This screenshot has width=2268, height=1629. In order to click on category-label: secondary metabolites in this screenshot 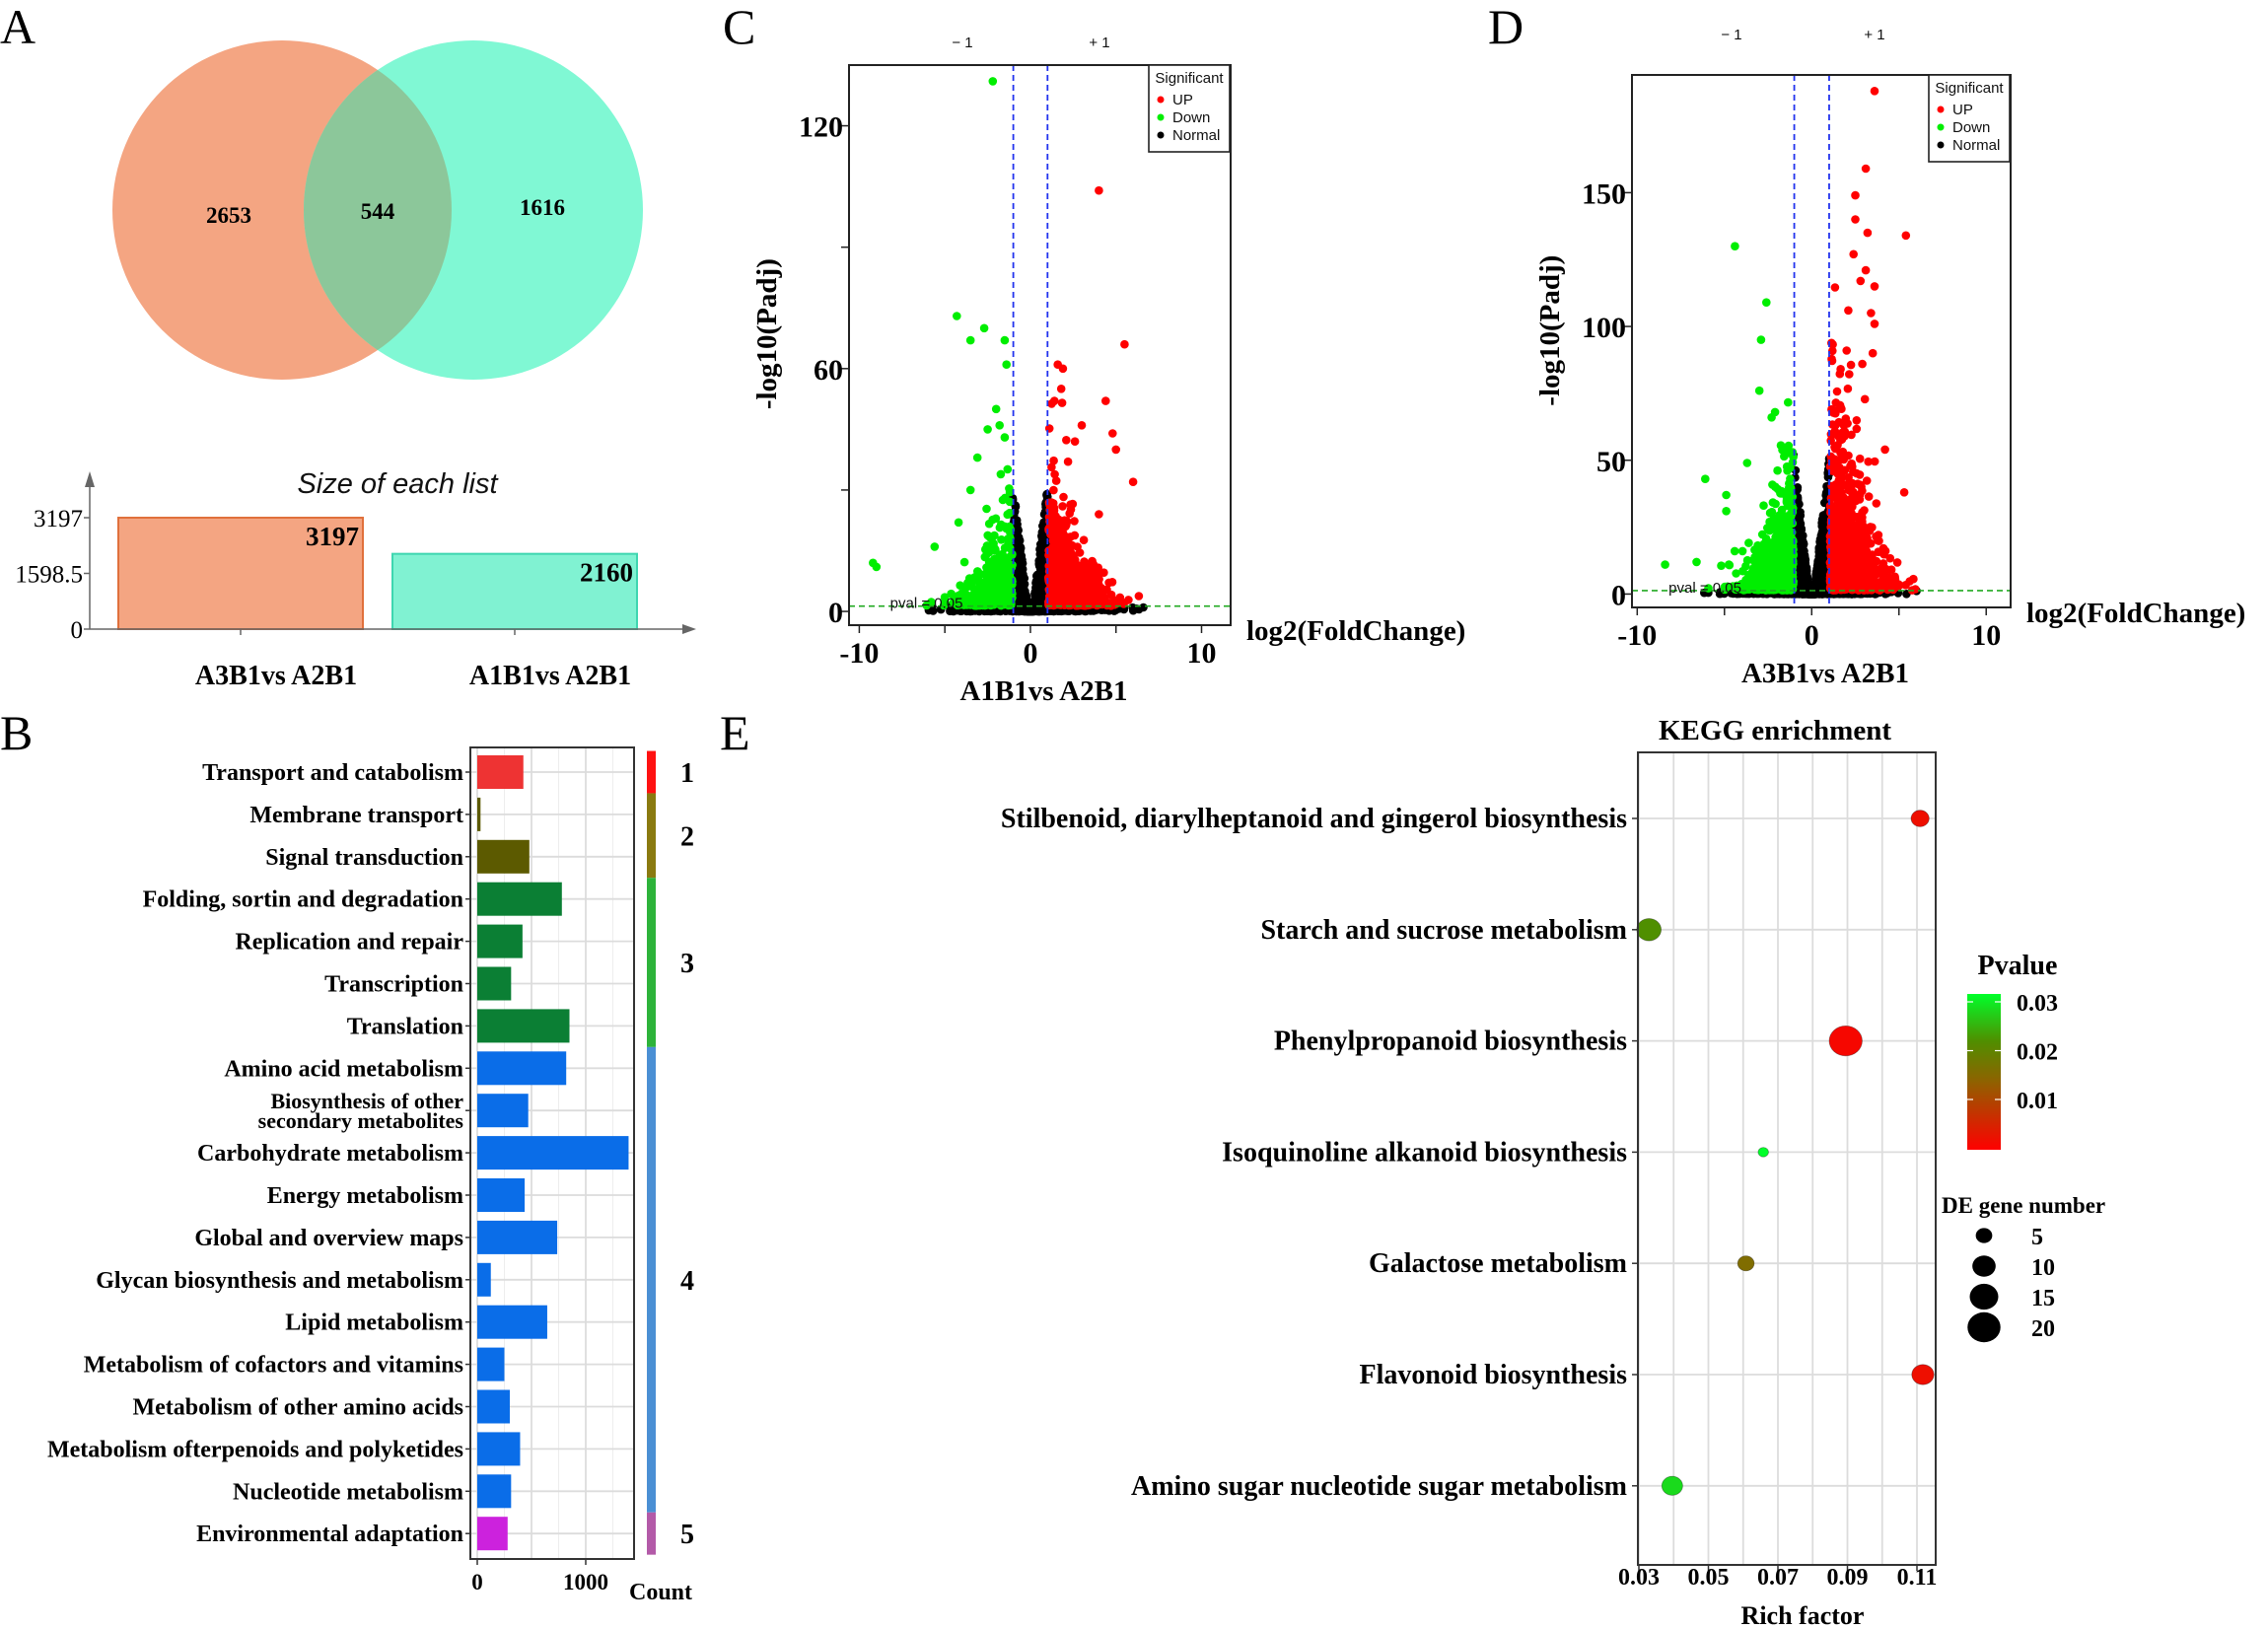, I will do `click(361, 1120)`.